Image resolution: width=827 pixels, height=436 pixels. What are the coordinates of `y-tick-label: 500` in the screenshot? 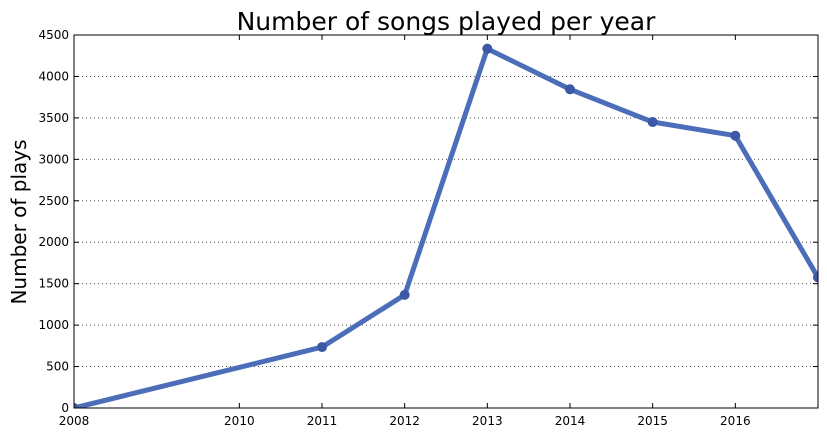 It's located at (57, 367).